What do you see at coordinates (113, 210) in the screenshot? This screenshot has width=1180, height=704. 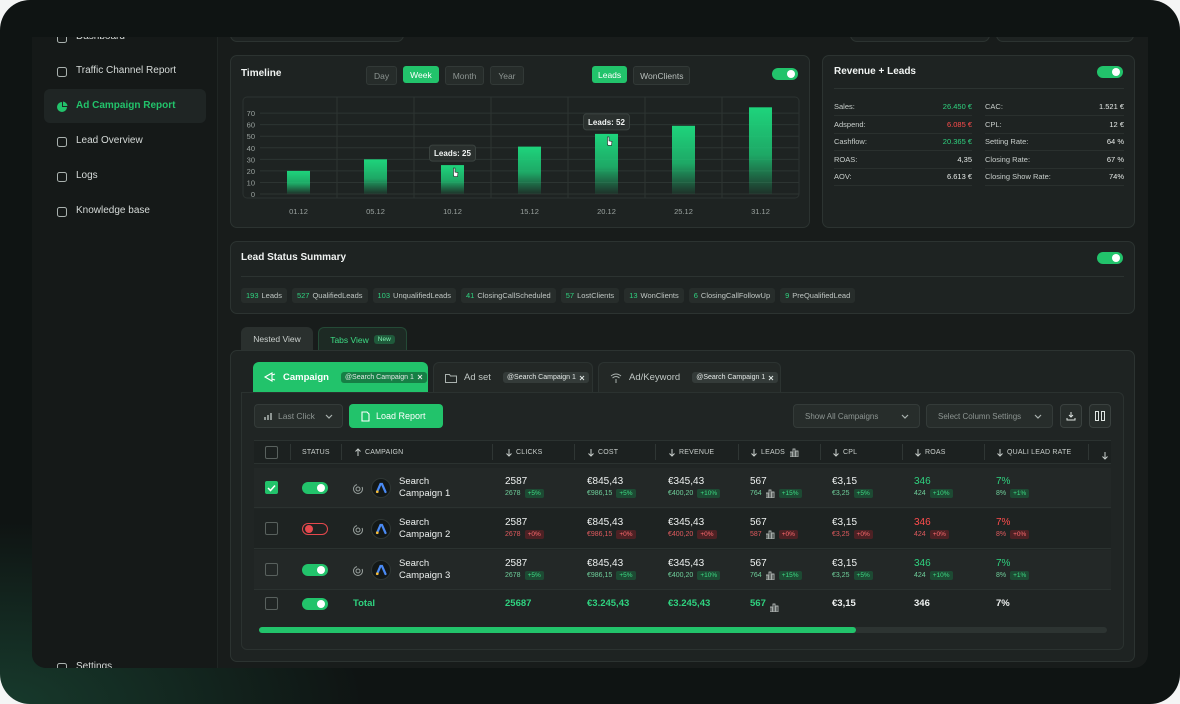 I see `sidebar-item: Knowledge base` at bounding box center [113, 210].